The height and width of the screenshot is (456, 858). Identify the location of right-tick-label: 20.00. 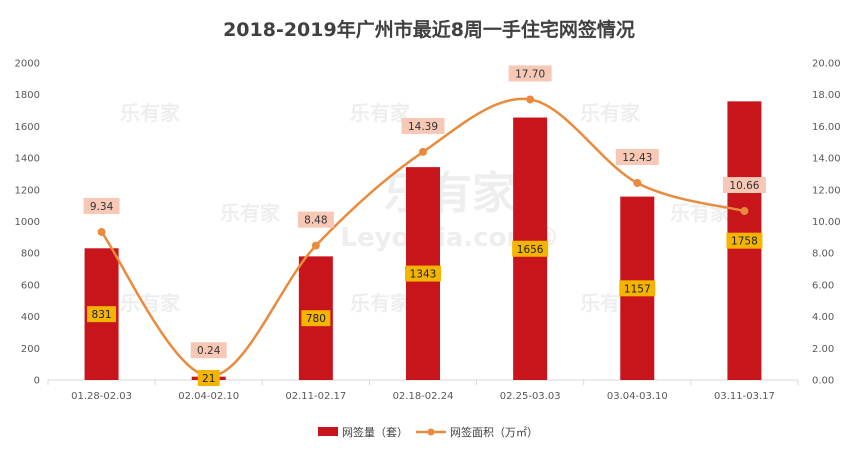
(826, 64).